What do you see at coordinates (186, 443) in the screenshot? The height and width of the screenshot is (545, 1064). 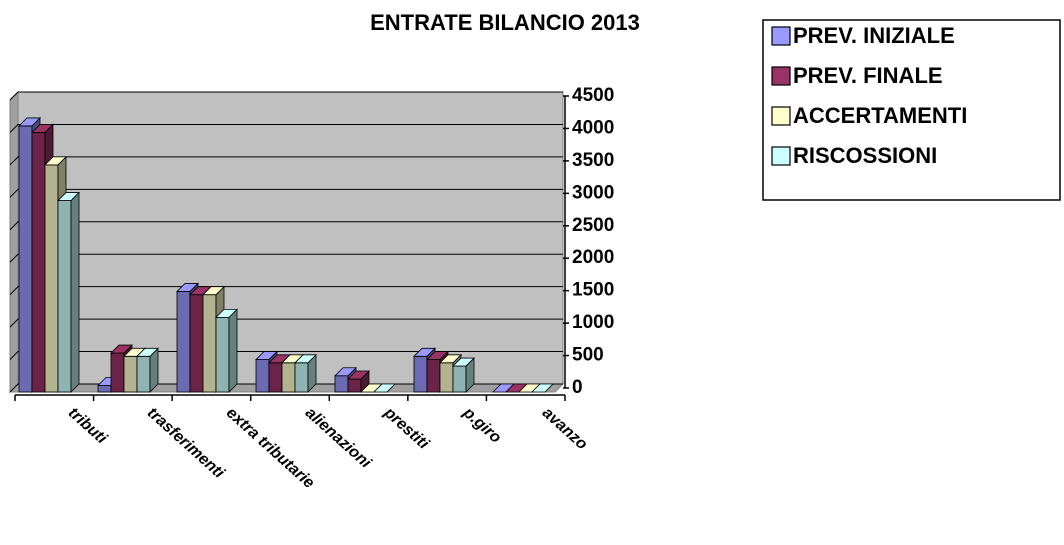 I see `x-tick-label: trasferimenti` at bounding box center [186, 443].